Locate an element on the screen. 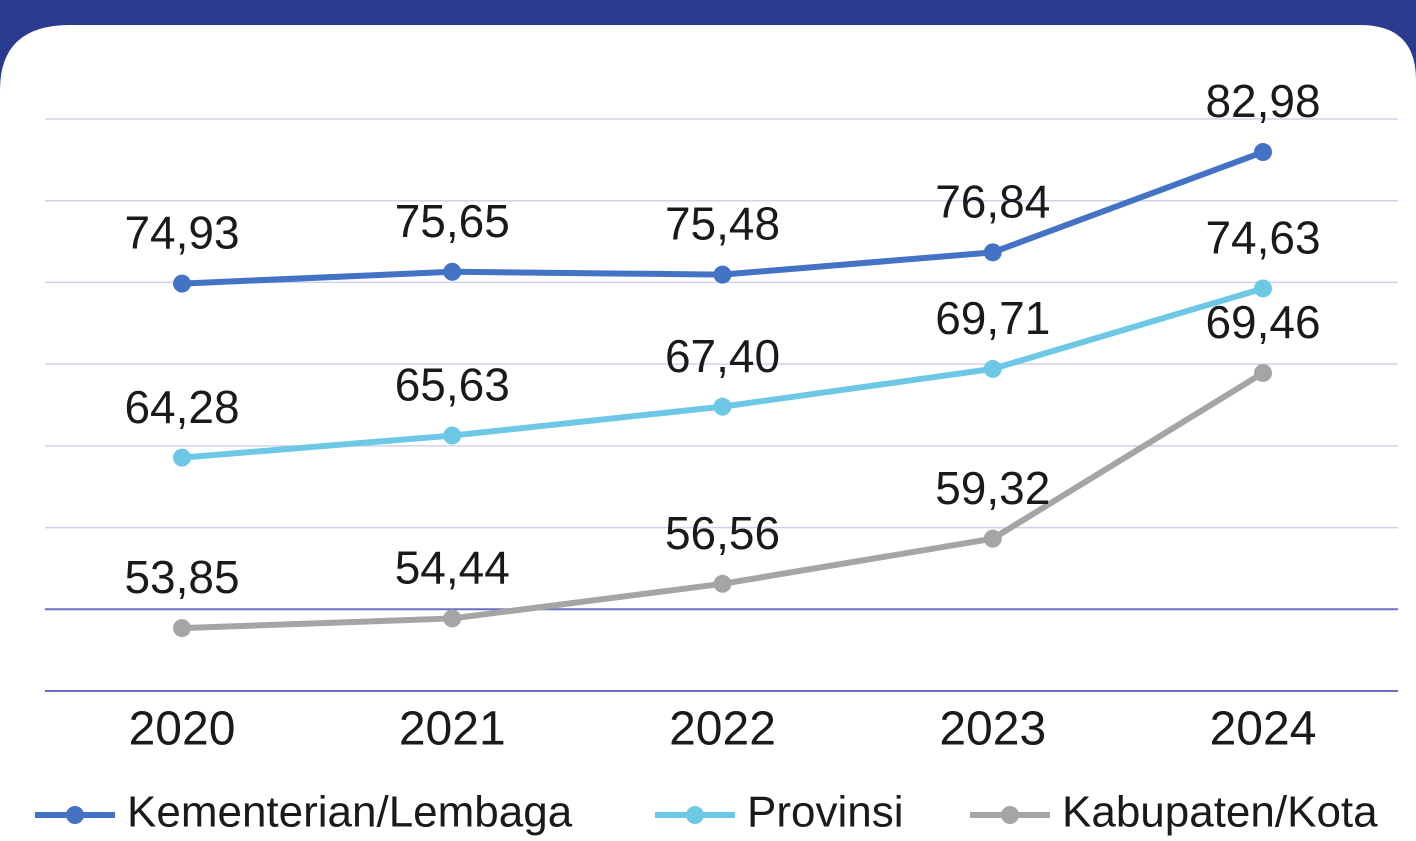 The height and width of the screenshot is (841, 1416). data-label: 53,85 is located at coordinates (181, 577).